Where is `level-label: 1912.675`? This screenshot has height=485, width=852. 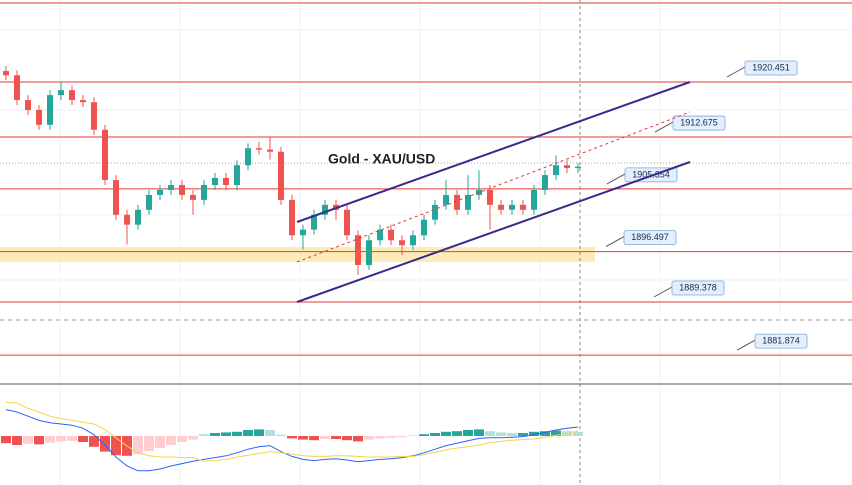 level-label: 1912.675 is located at coordinates (699, 122).